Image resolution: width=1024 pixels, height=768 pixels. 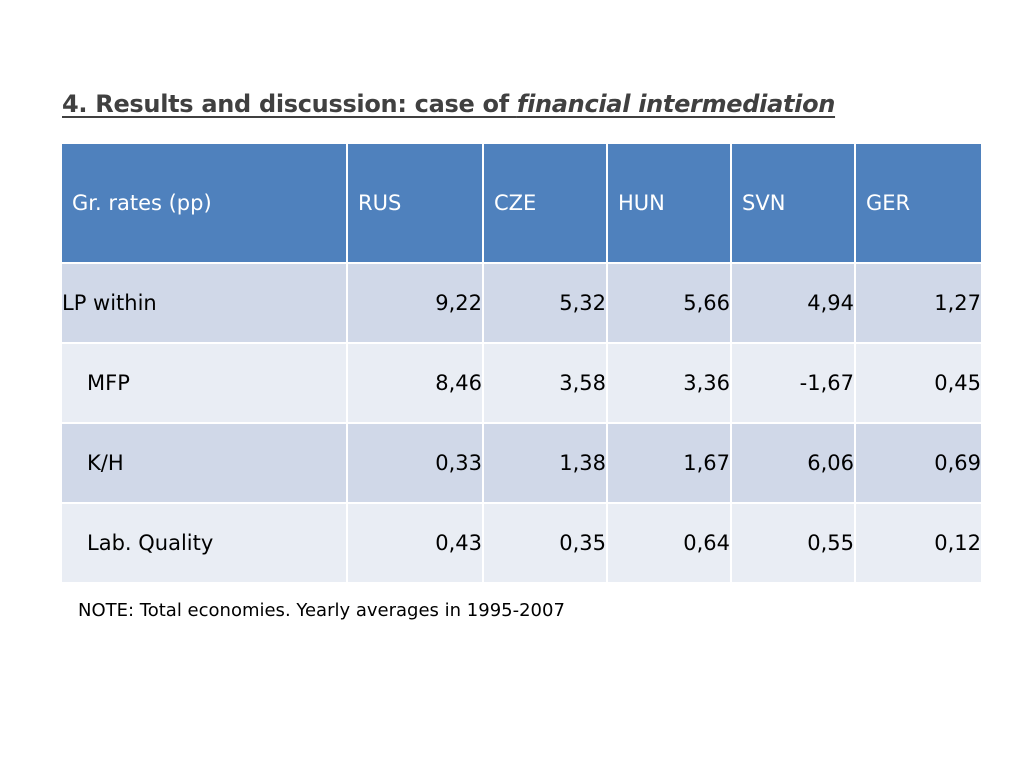 What do you see at coordinates (918, 383) in the screenshot?
I see `cell-value: 0,45` at bounding box center [918, 383].